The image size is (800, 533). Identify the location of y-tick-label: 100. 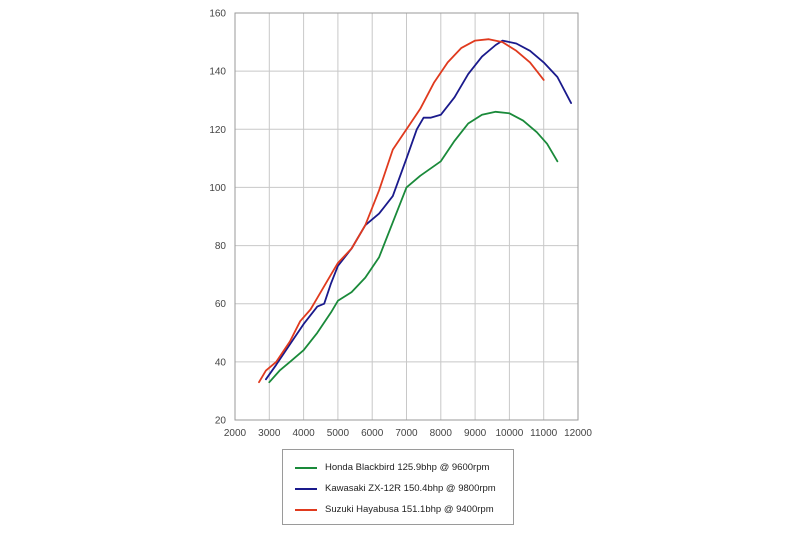
(217, 188).